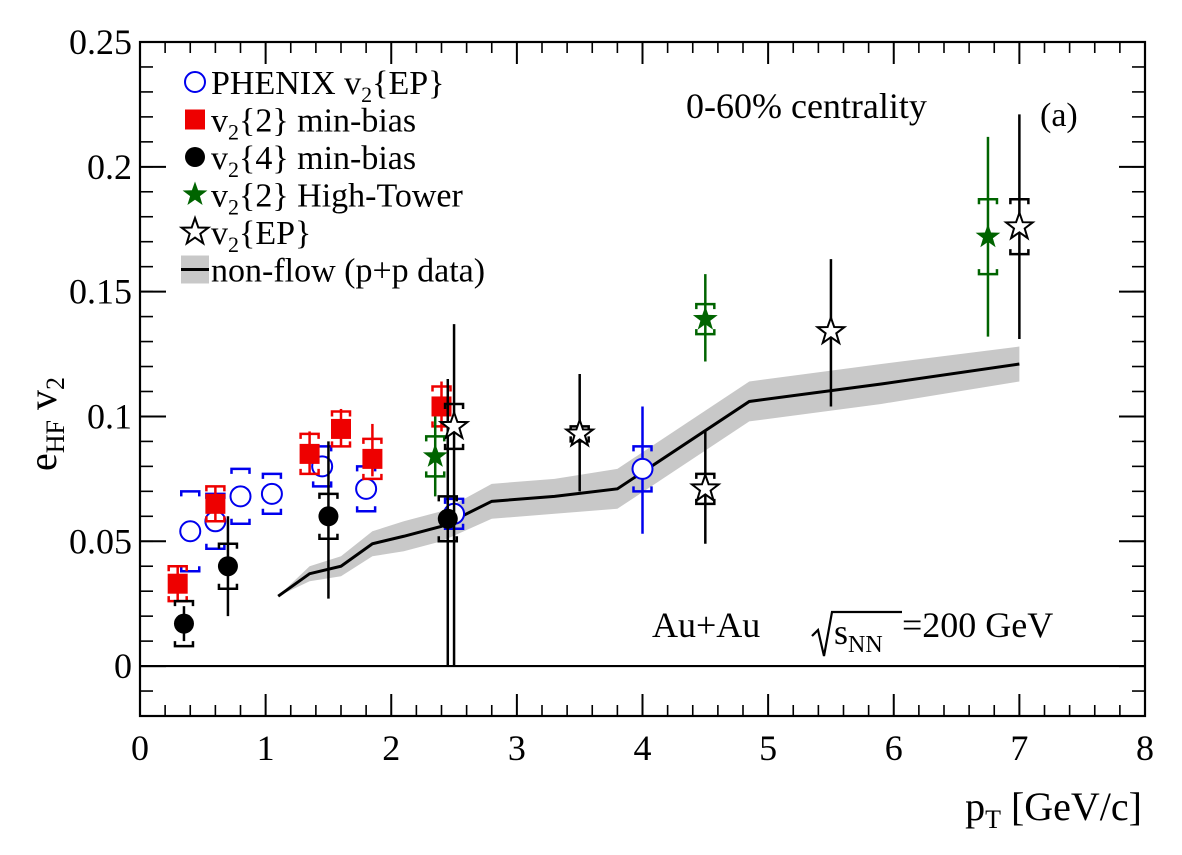 The width and height of the screenshot is (1182, 855). Describe the element at coordinates (977, 625) in the screenshot. I see `energy-label: =200 GeV` at that location.